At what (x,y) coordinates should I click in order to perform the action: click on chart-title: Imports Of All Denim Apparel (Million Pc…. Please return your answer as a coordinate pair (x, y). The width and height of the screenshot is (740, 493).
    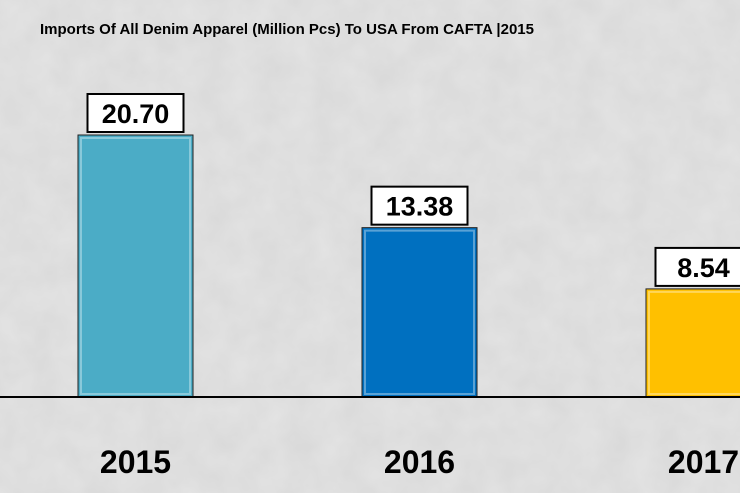
    Looking at the image, I should click on (287, 29).